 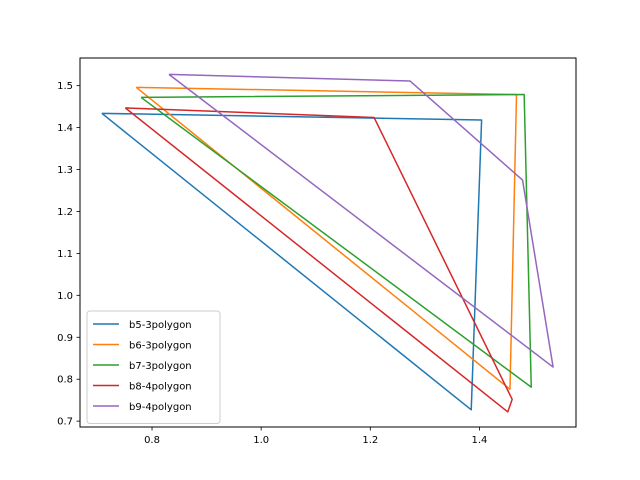 I want to click on y-tick-label: 0.9, so click(x=65, y=338).